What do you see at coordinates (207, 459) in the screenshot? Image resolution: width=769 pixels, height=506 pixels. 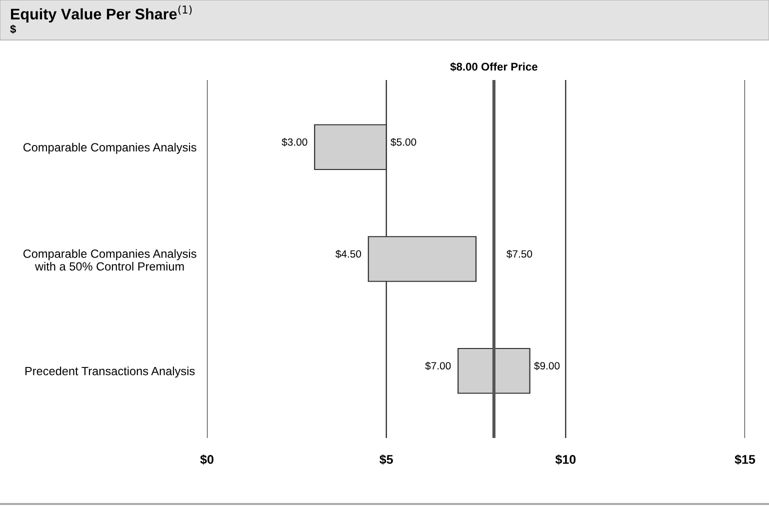 I see `x-tick-label: $0` at bounding box center [207, 459].